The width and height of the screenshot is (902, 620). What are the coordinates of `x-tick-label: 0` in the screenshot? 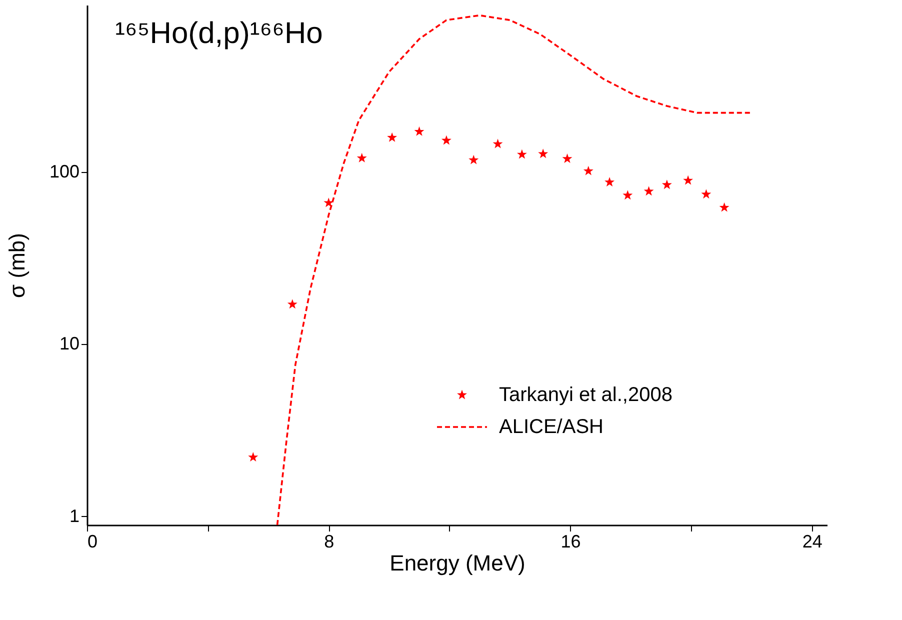 It's located at (93, 542).